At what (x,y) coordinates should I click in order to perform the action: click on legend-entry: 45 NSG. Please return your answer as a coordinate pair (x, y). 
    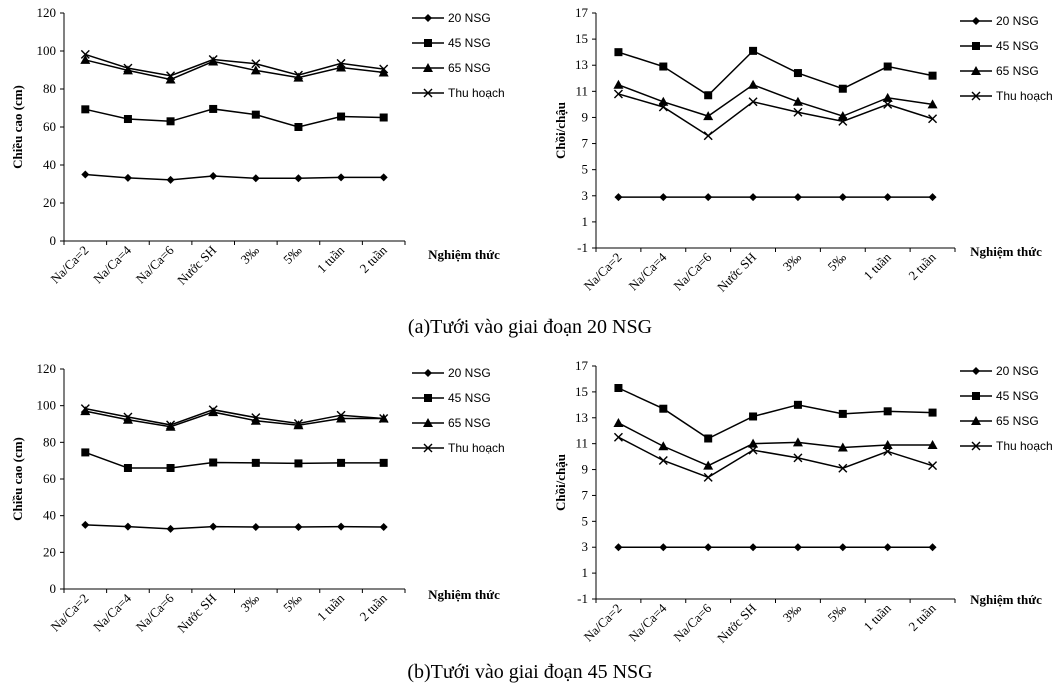
    Looking at the image, I should click on (451, 398).